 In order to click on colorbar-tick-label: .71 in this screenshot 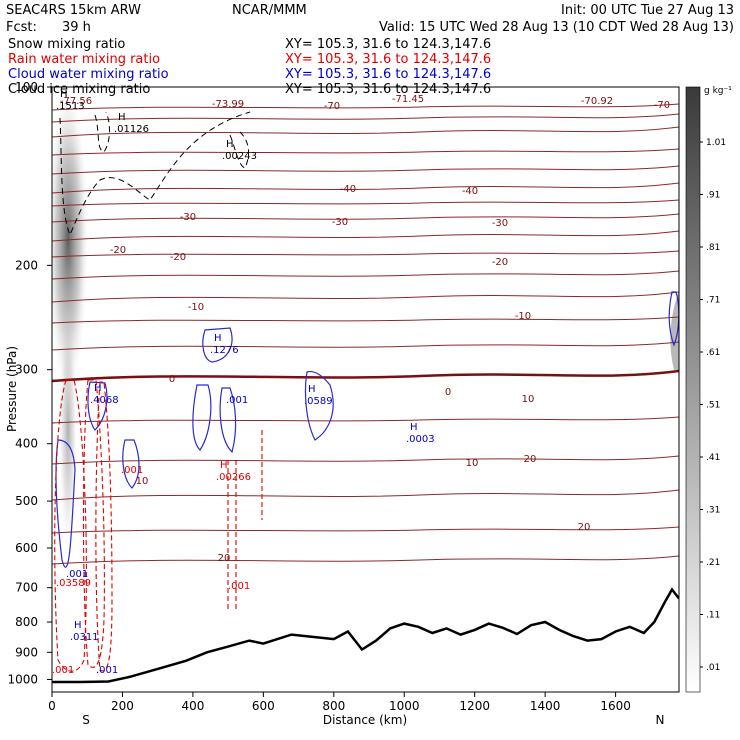, I will do `click(713, 301)`.